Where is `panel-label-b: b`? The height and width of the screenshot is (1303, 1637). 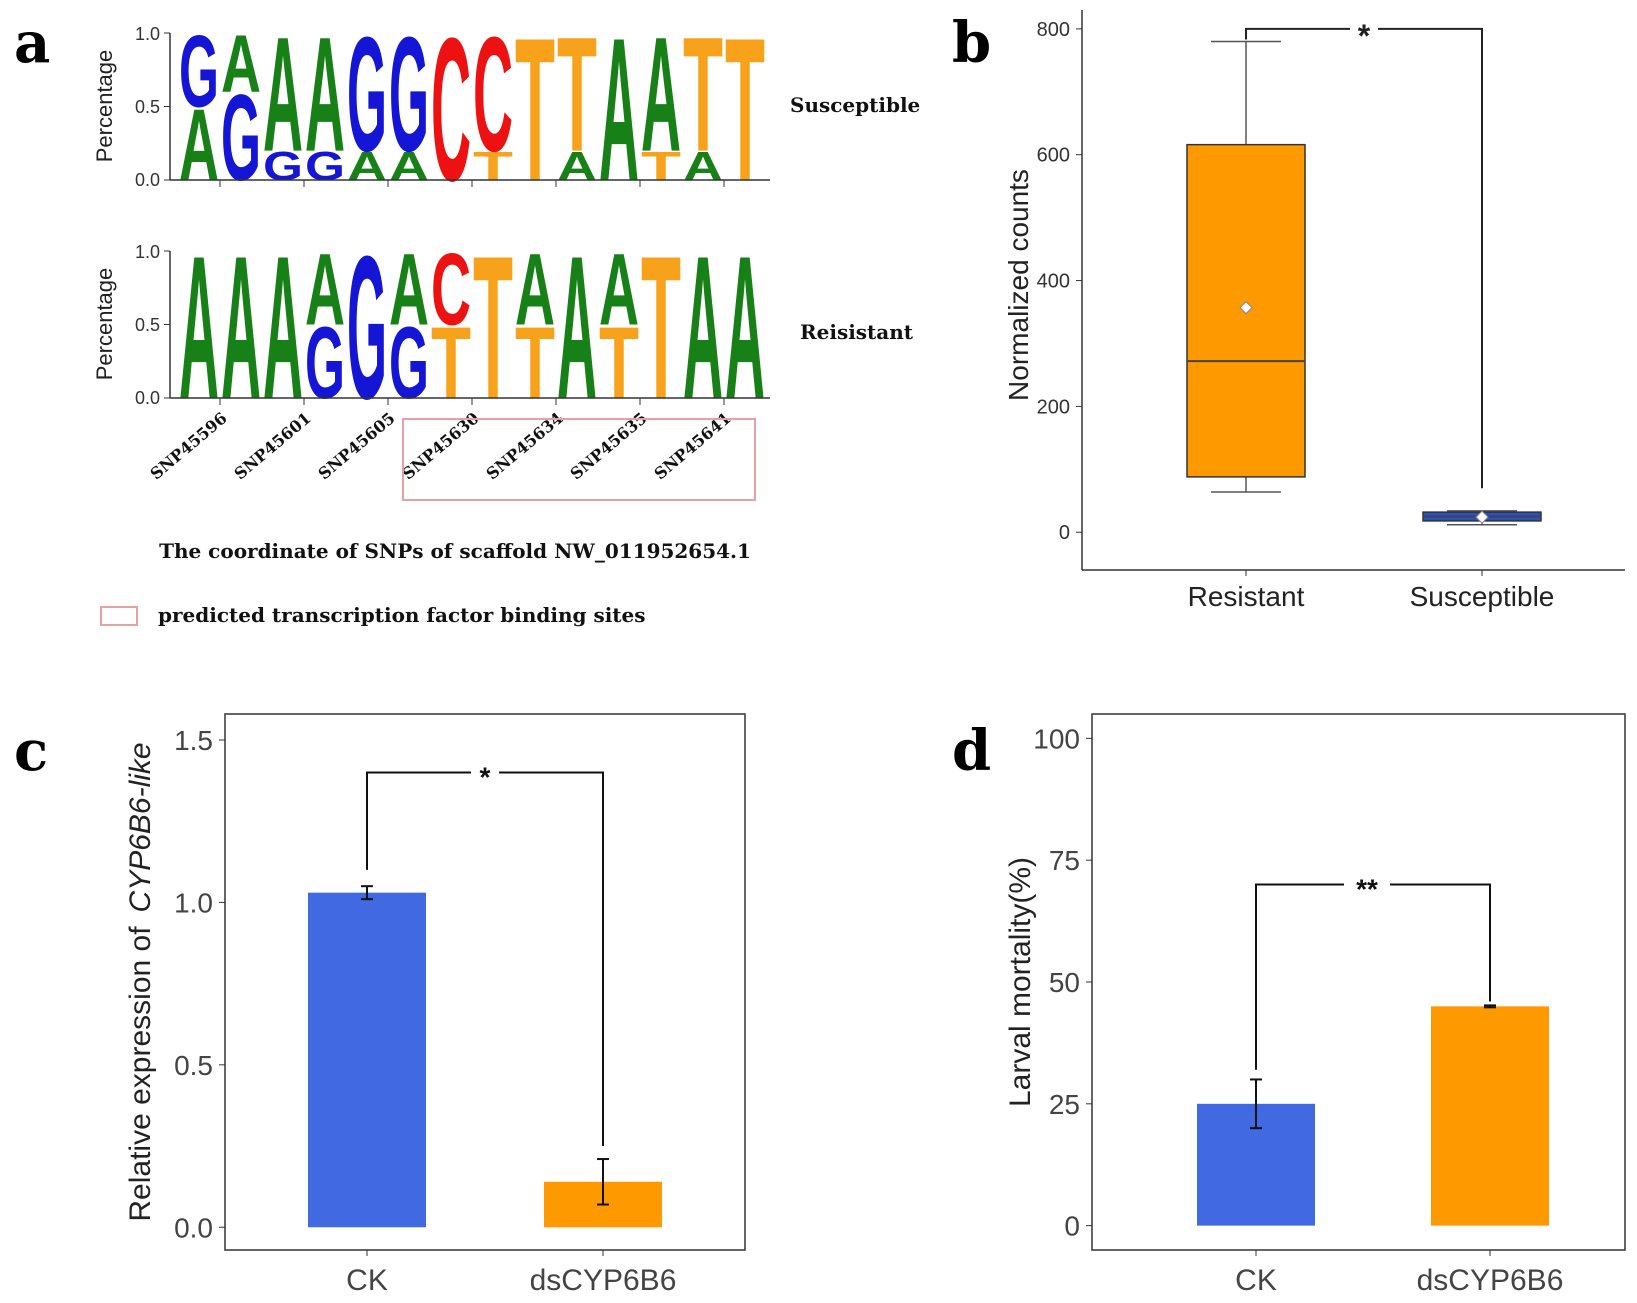
panel-label-b: b is located at coordinates (971, 43).